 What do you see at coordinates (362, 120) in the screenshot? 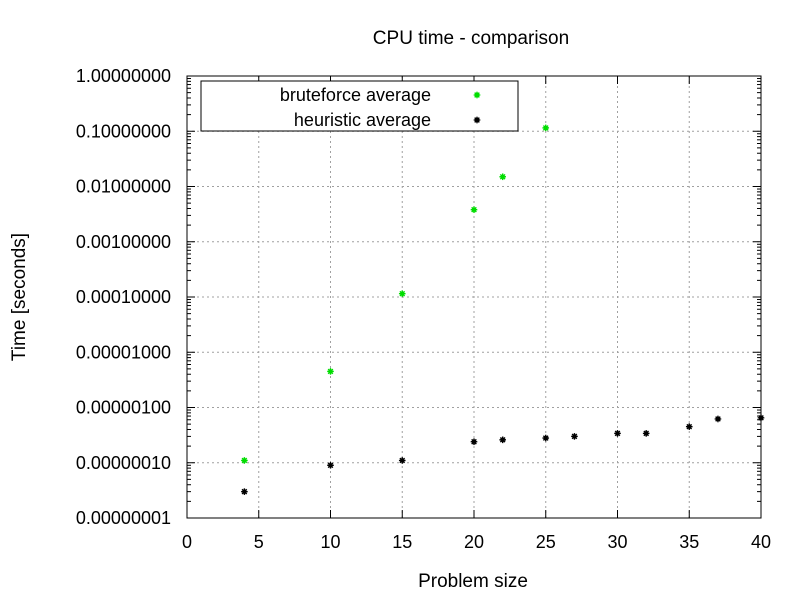
I see `legend-label: heuristic average` at bounding box center [362, 120].